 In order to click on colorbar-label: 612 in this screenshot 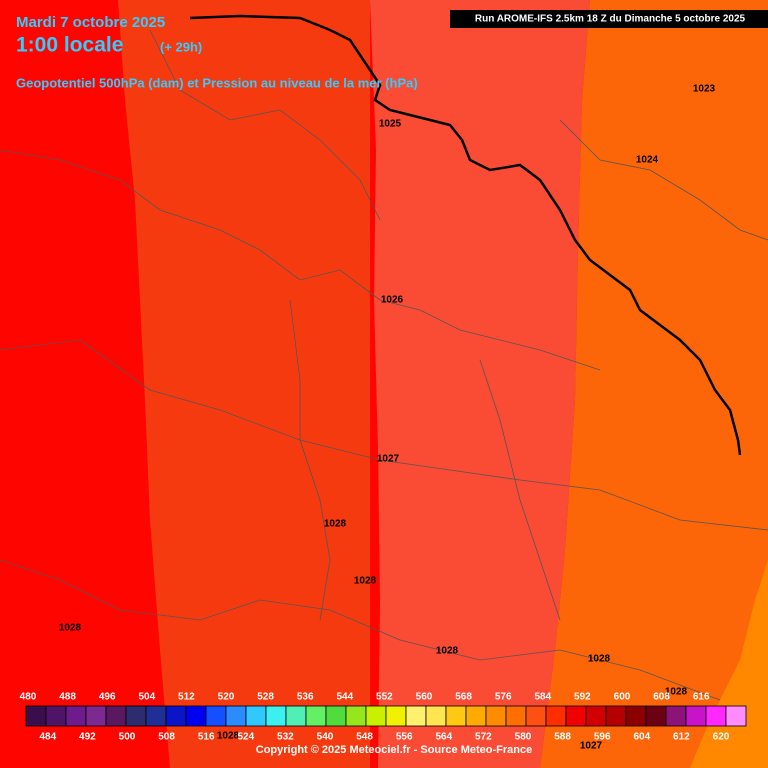, I will do `click(681, 737)`.